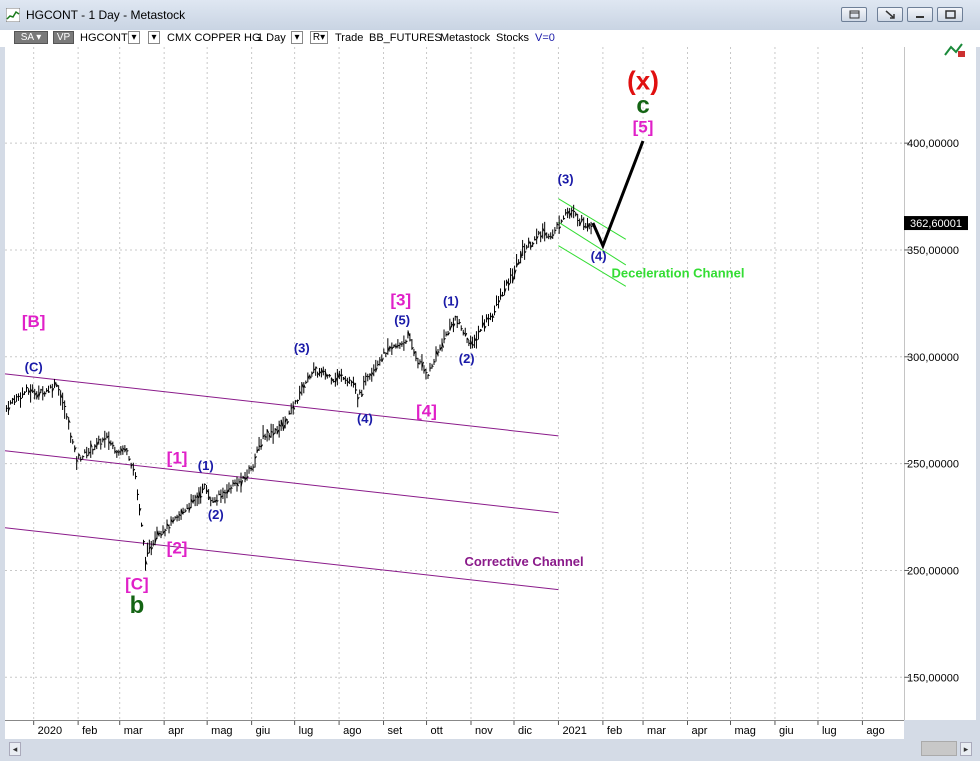 Image resolution: width=980 pixels, height=761 pixels. Describe the element at coordinates (426, 411) in the screenshot. I see `wave-label: [4]` at that location.